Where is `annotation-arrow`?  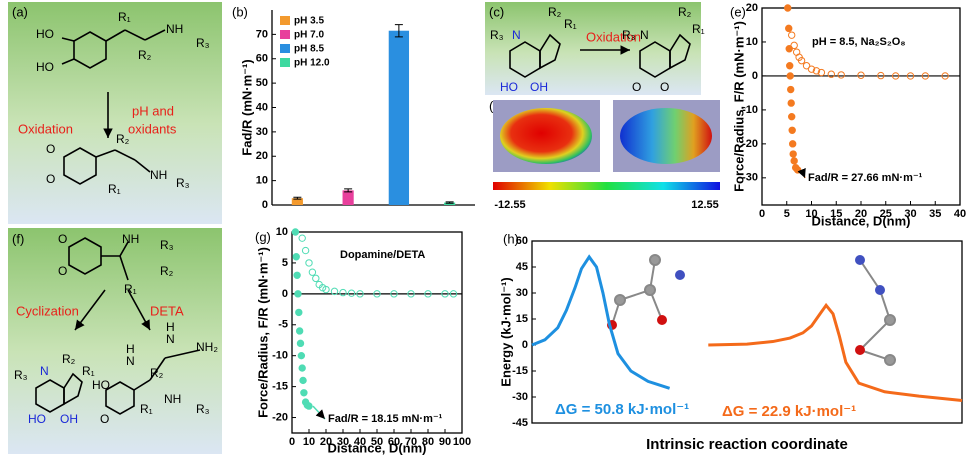
annotation-arrow is located at coordinates (319, 412).